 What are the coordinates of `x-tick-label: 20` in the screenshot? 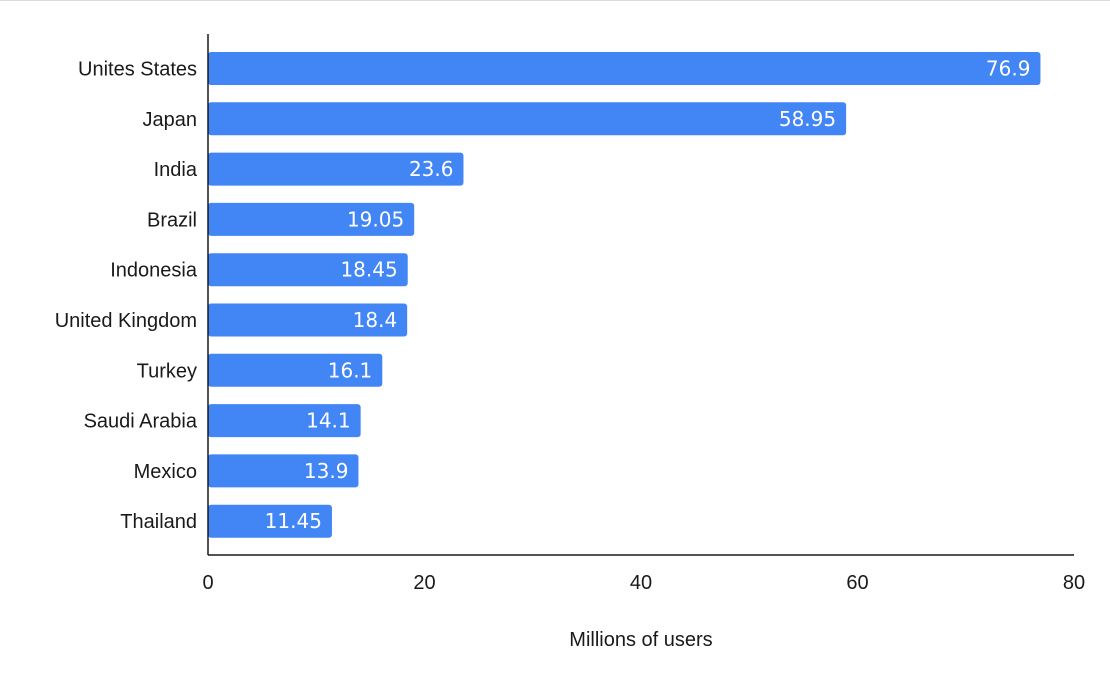 It's located at (424, 583).